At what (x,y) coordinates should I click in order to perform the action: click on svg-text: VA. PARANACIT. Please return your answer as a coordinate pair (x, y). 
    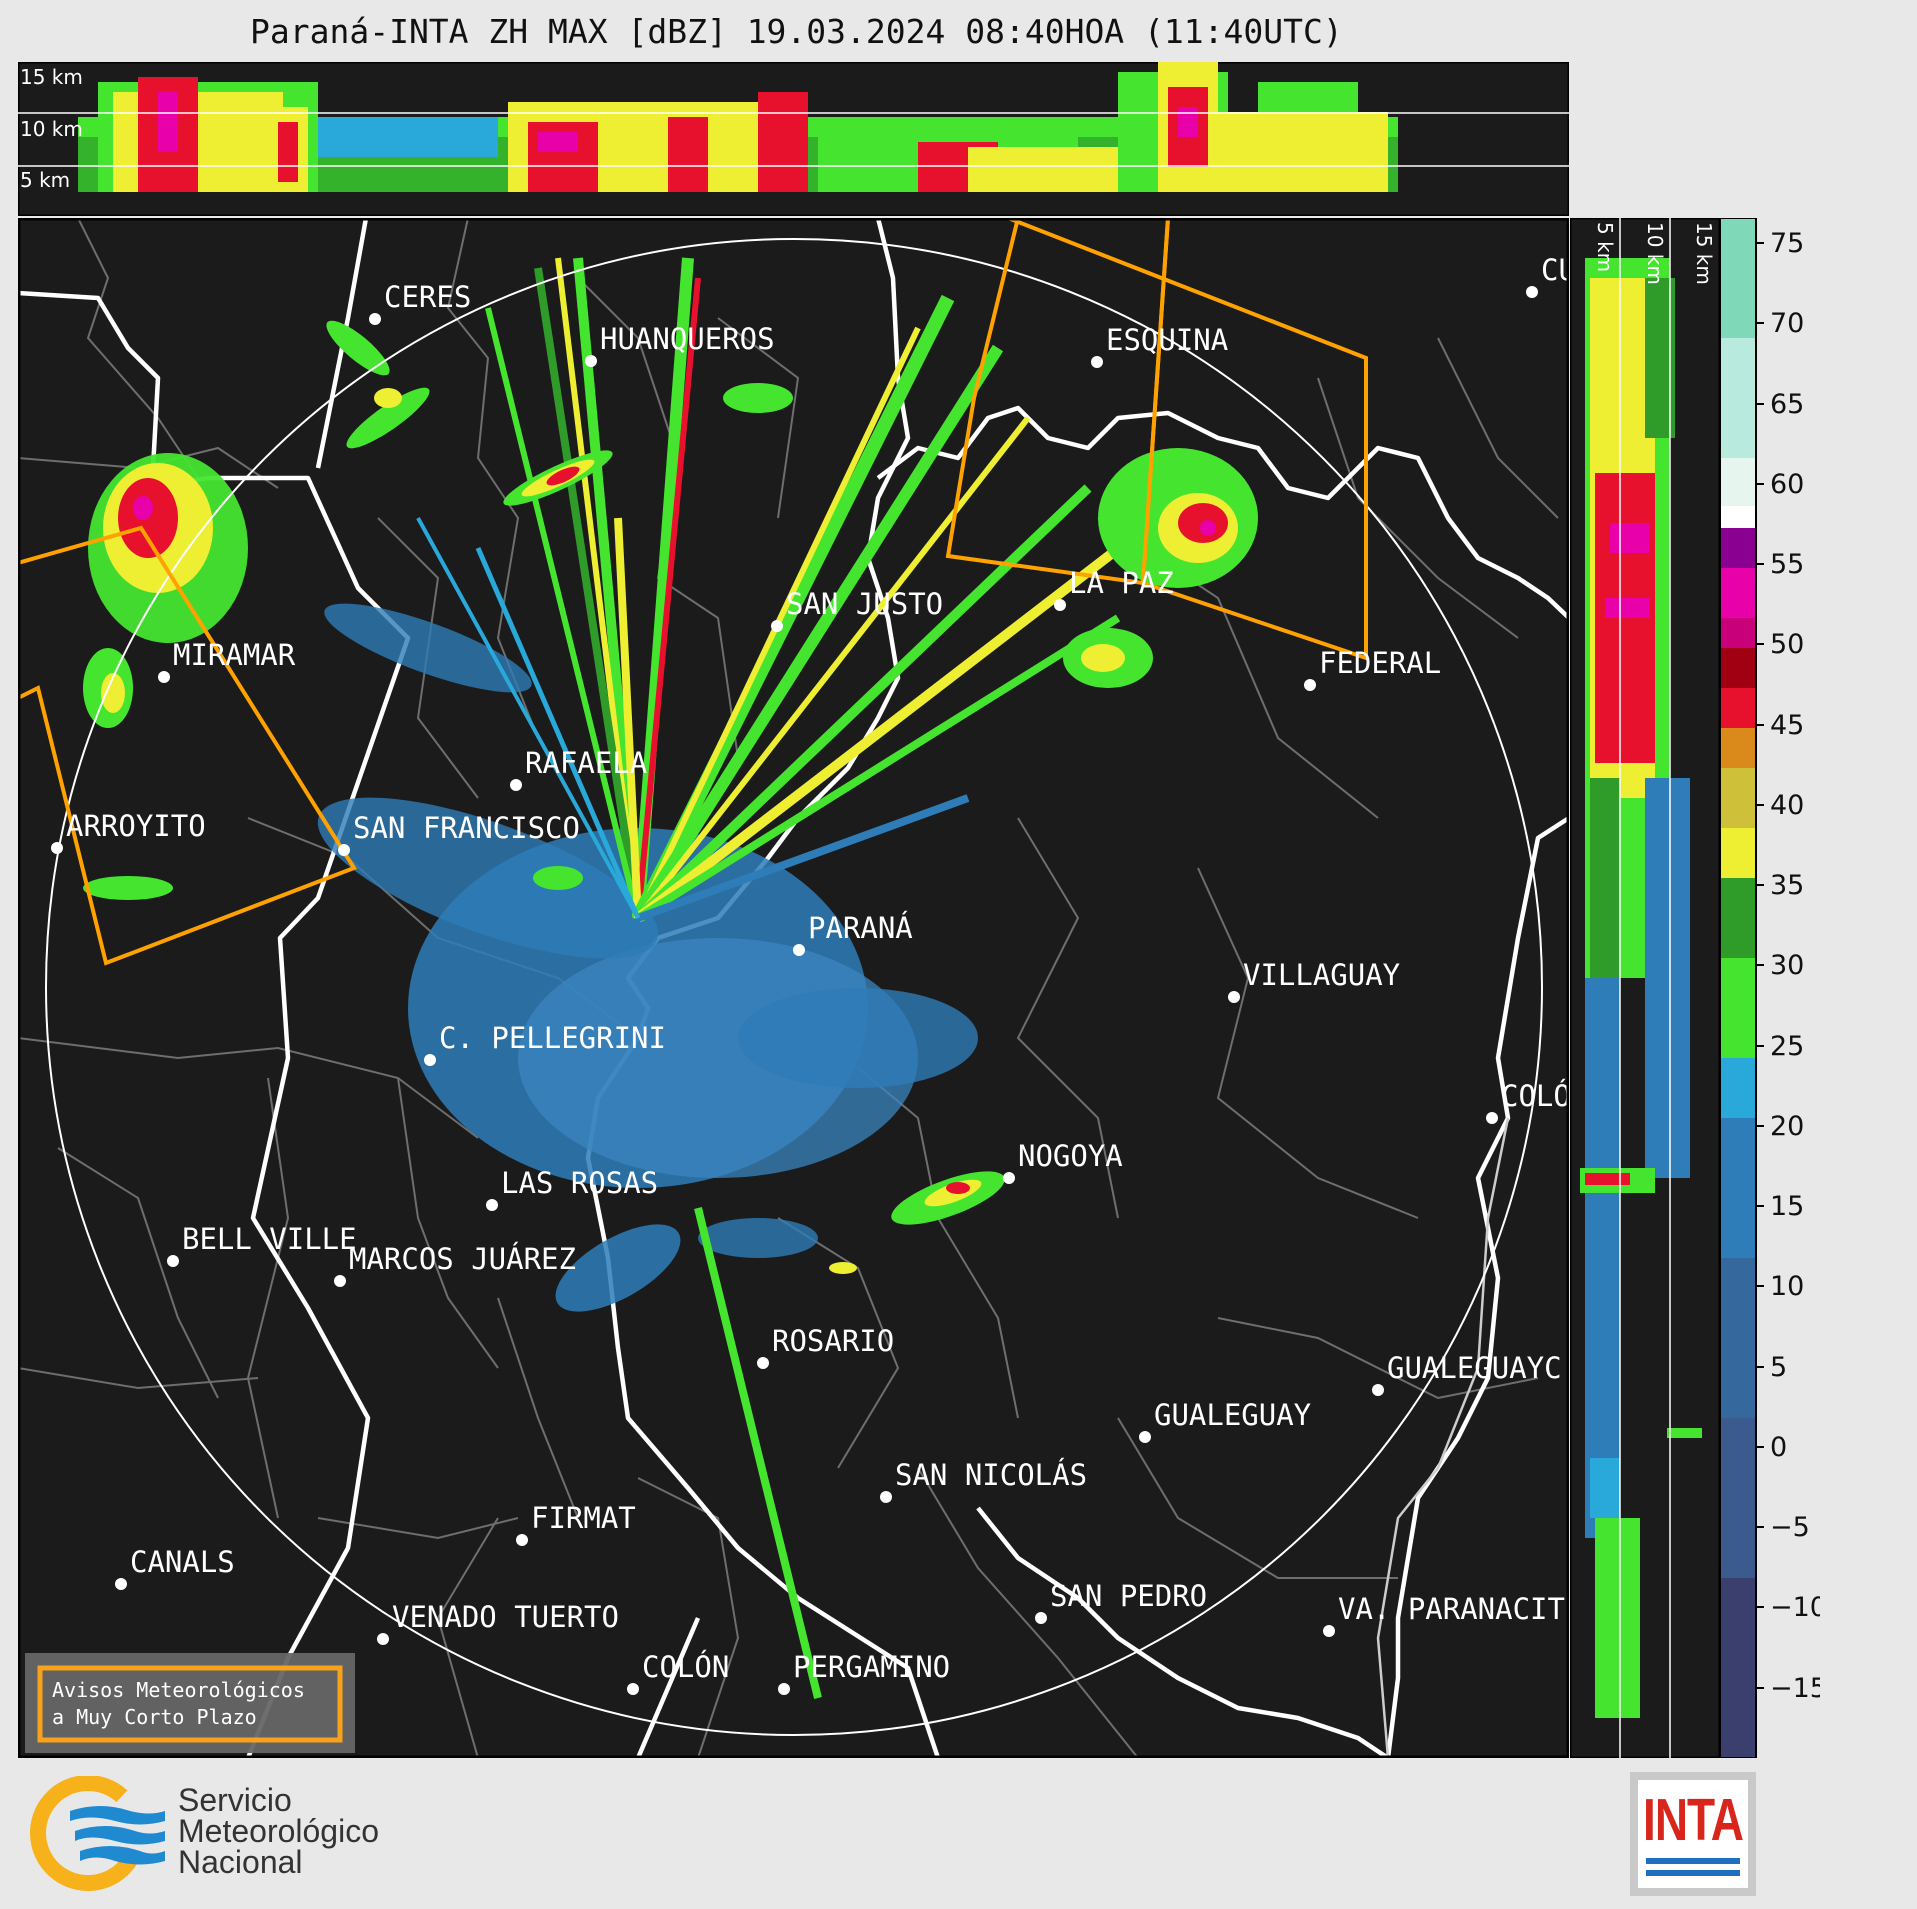
    Looking at the image, I should click on (1451, 1609).